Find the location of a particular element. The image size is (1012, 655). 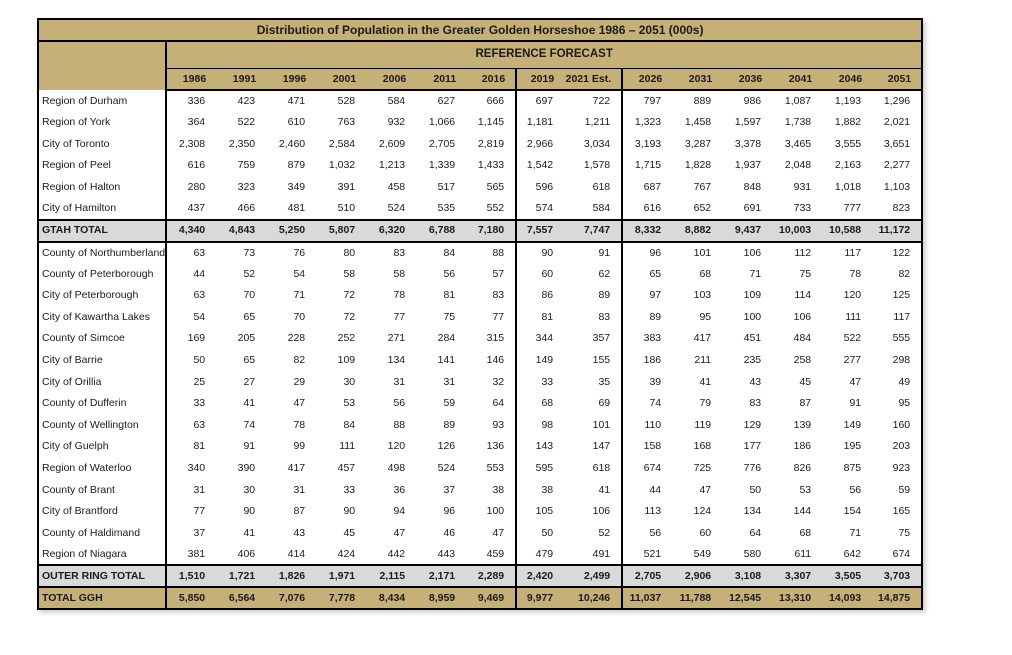

year-header: 2031 is located at coordinates (697, 79).